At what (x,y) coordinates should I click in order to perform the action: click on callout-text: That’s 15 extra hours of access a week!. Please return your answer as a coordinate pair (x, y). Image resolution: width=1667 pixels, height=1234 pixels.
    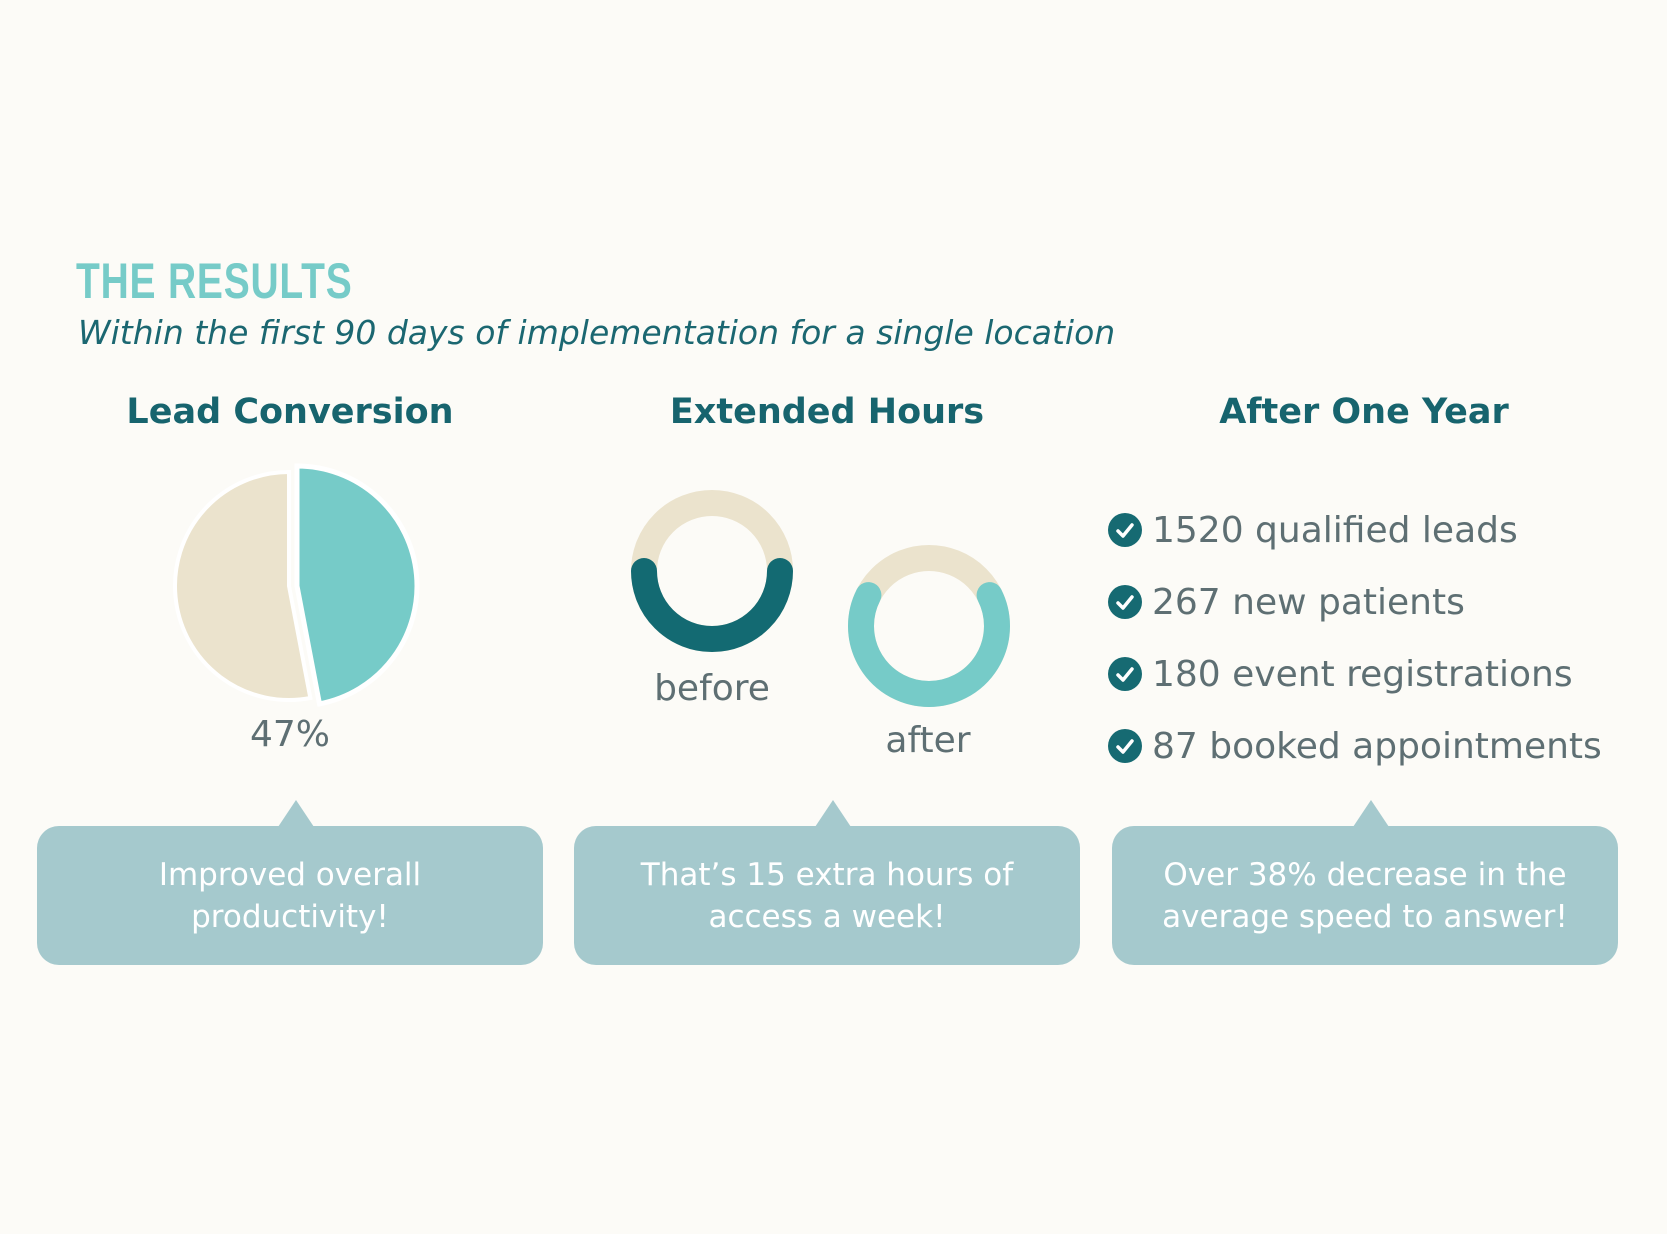
    Looking at the image, I should click on (827, 895).